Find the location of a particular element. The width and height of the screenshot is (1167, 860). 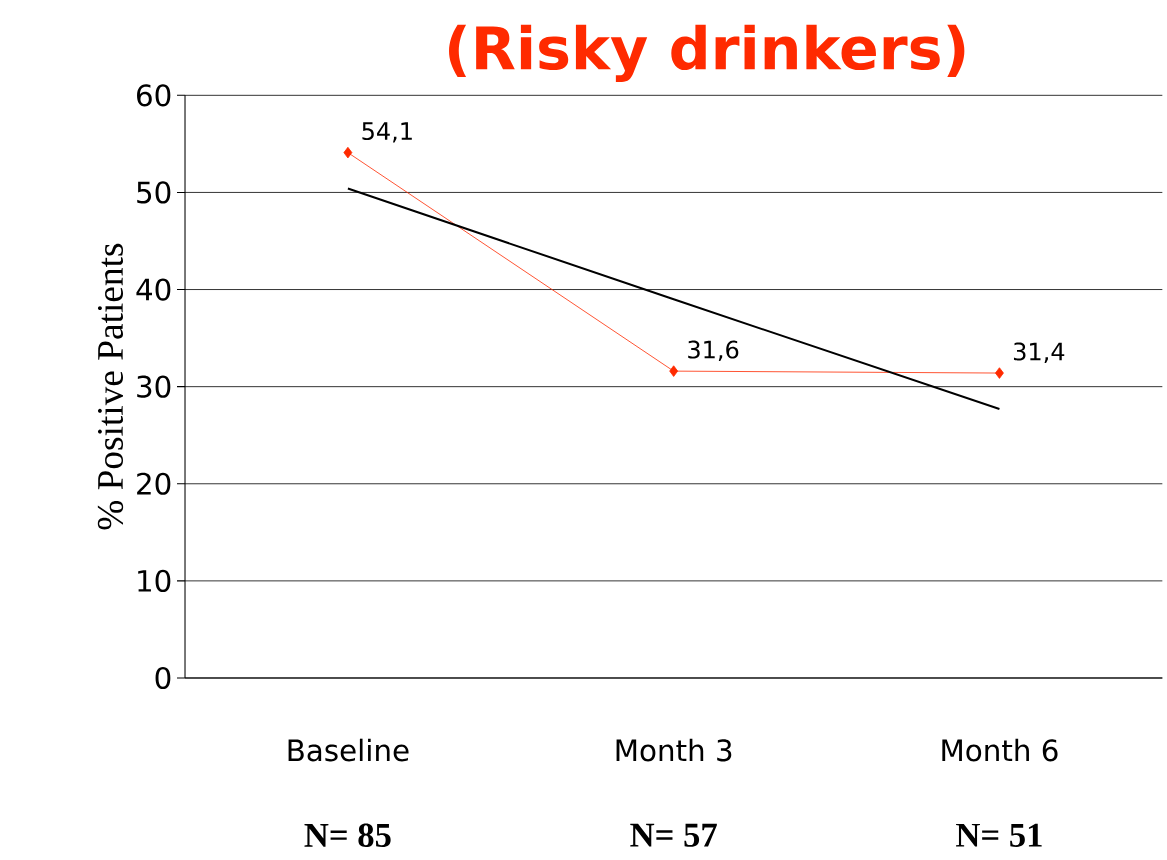

y-tick-label: 40 is located at coordinates (153, 289).